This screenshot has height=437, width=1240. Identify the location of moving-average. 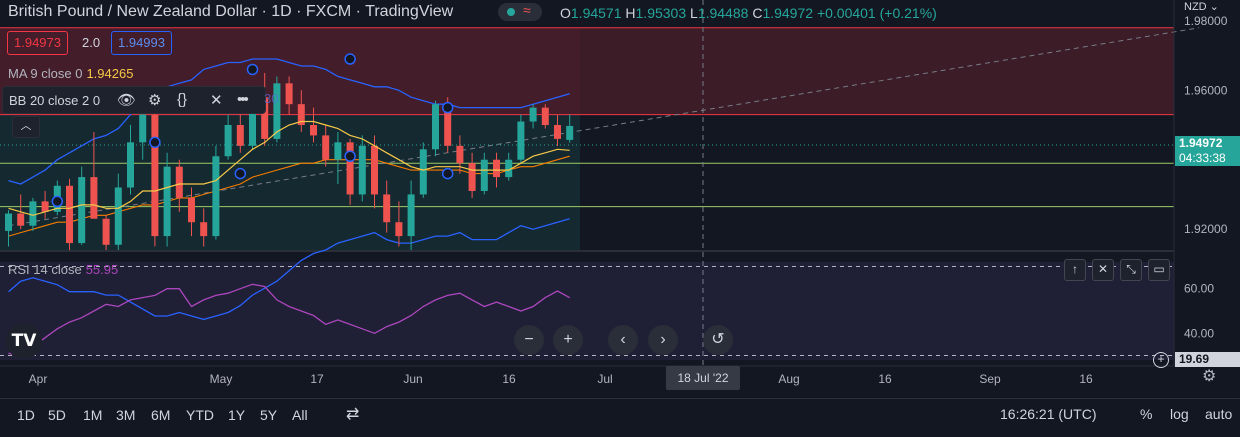
(289, 168).